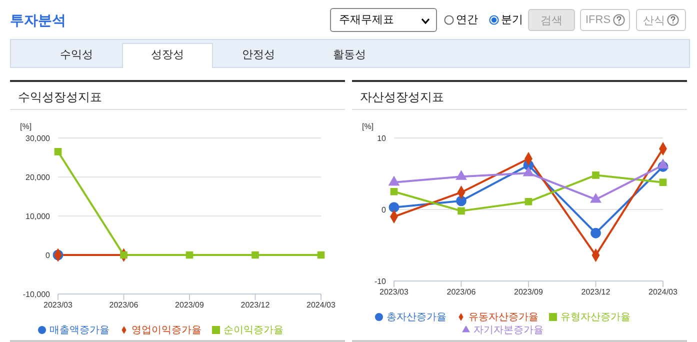 The image size is (697, 342). What do you see at coordinates (383, 20) in the screenshot?
I see `text: 주재무제표` at bounding box center [383, 20].